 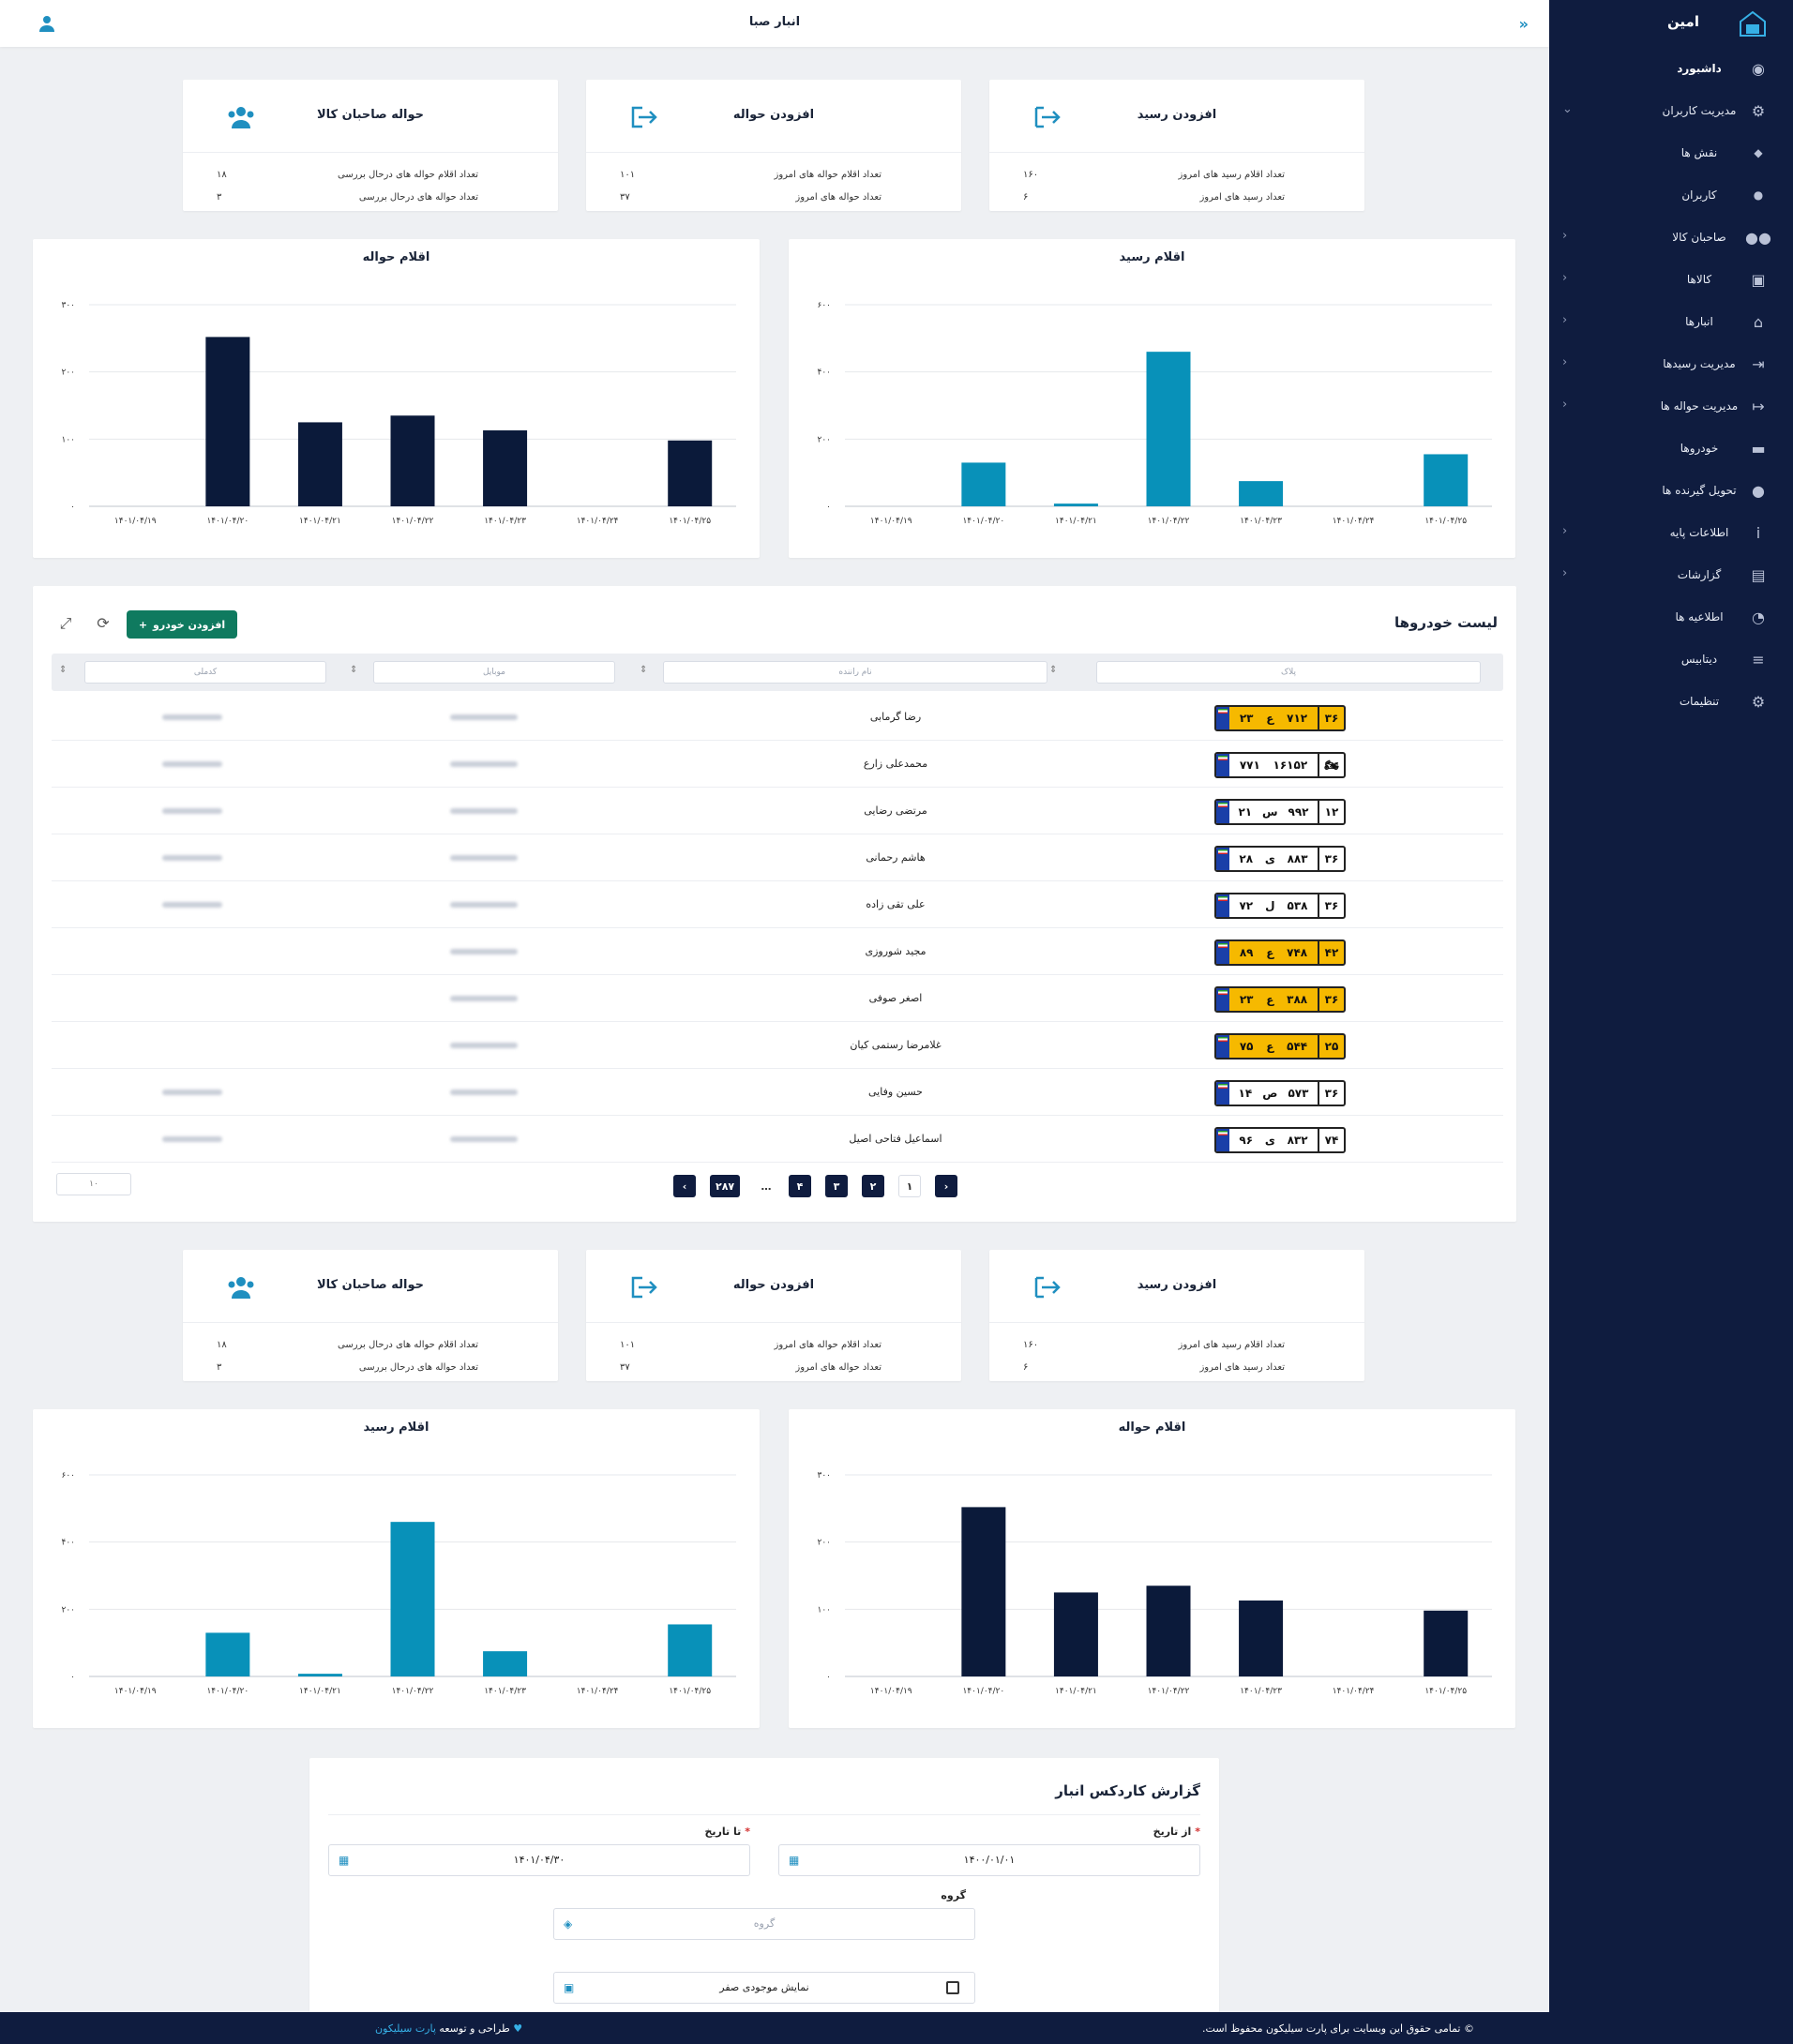 What do you see at coordinates (539, 1860) in the screenshot?
I see `to-date-input: ▦ ۱۴۰۱/۰۴/۳۰` at bounding box center [539, 1860].